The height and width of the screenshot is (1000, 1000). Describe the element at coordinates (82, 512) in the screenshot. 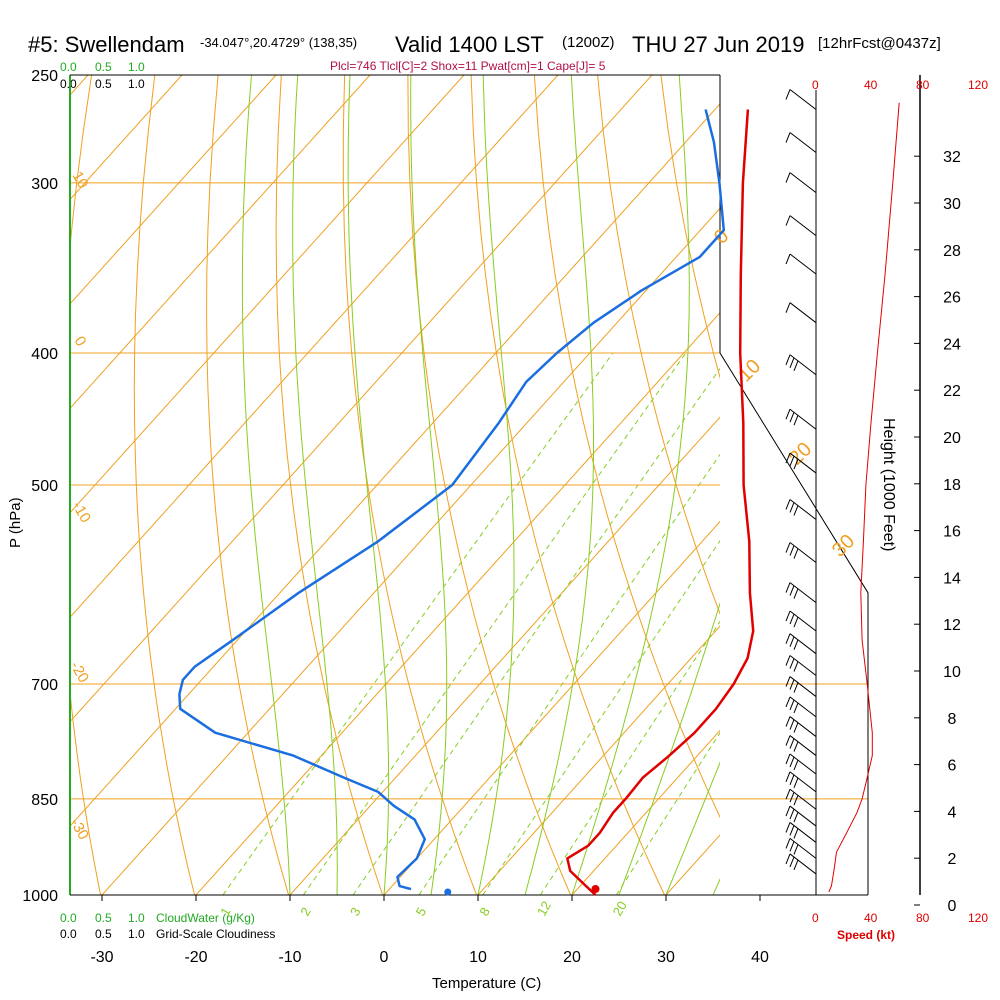

I see `isotherm-label: -10` at that location.